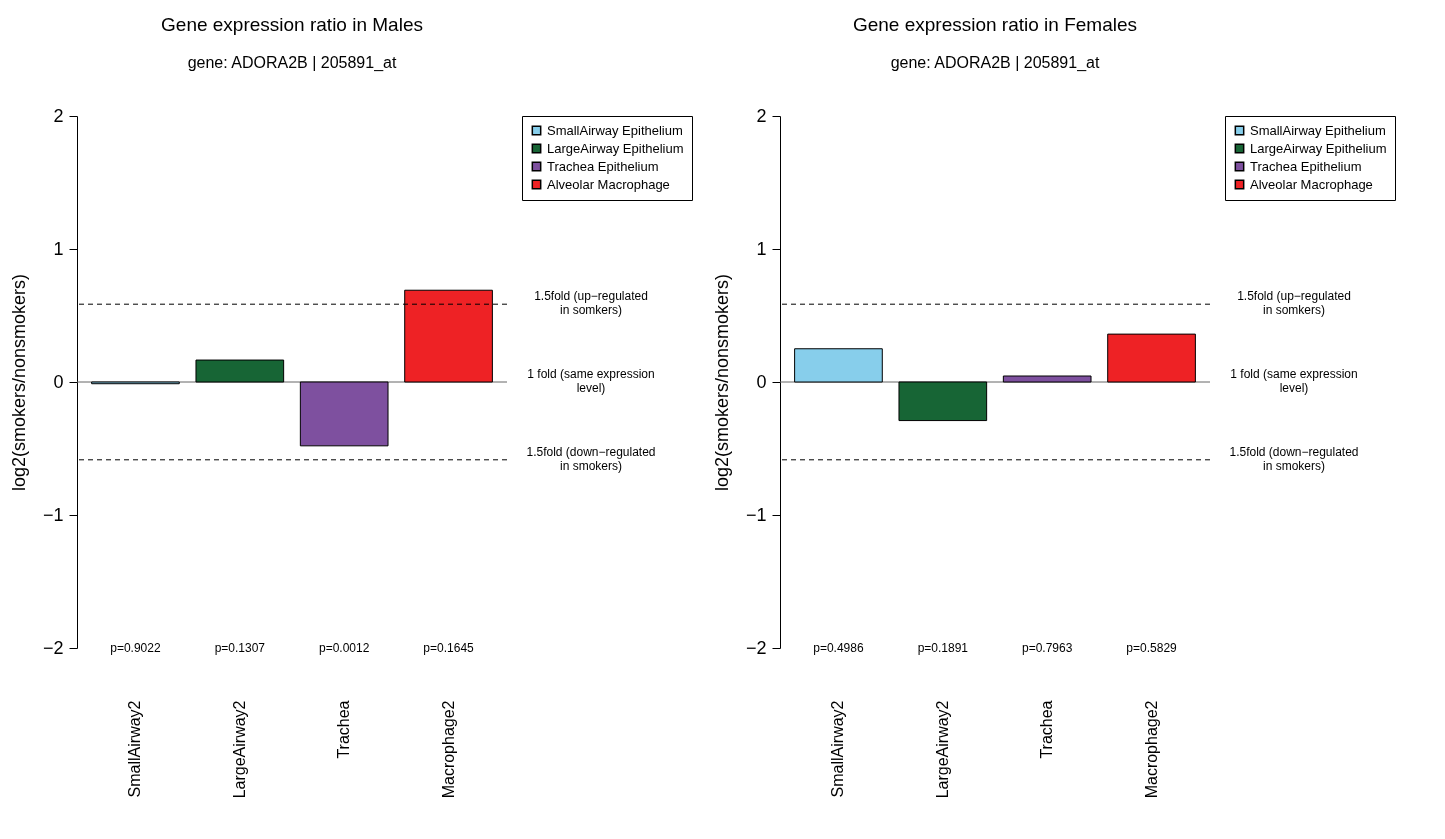  I want to click on annotation: p=0.4986, so click(838, 648).